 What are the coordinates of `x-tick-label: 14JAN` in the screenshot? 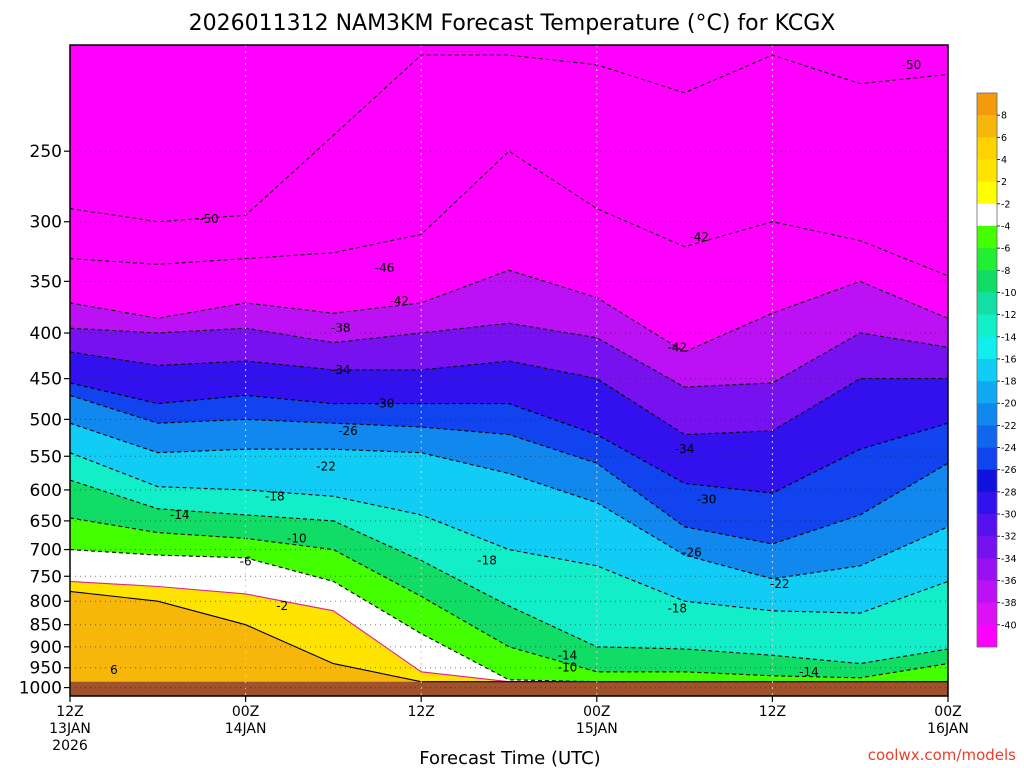 It's located at (246, 729).